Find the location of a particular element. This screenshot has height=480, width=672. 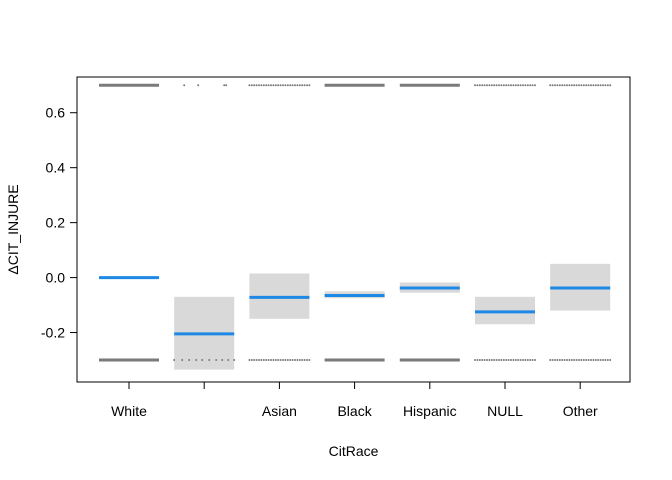

y-tick-label: 0.4 is located at coordinates (56, 168).